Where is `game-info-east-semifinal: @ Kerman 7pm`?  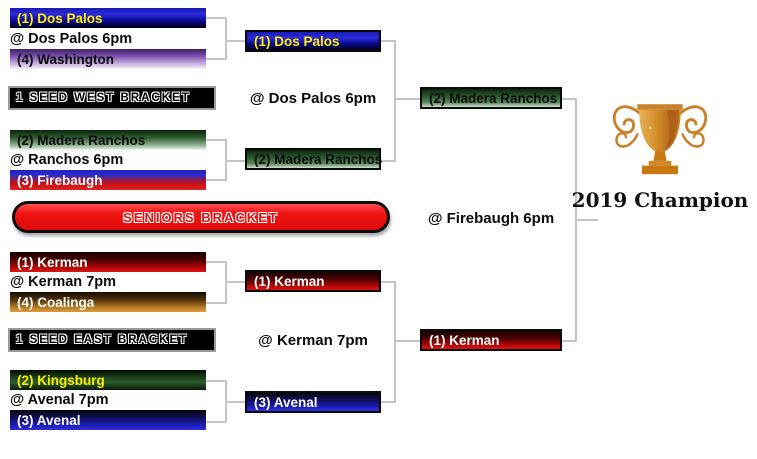 game-info-east-semifinal: @ Kerman 7pm is located at coordinates (313, 340).